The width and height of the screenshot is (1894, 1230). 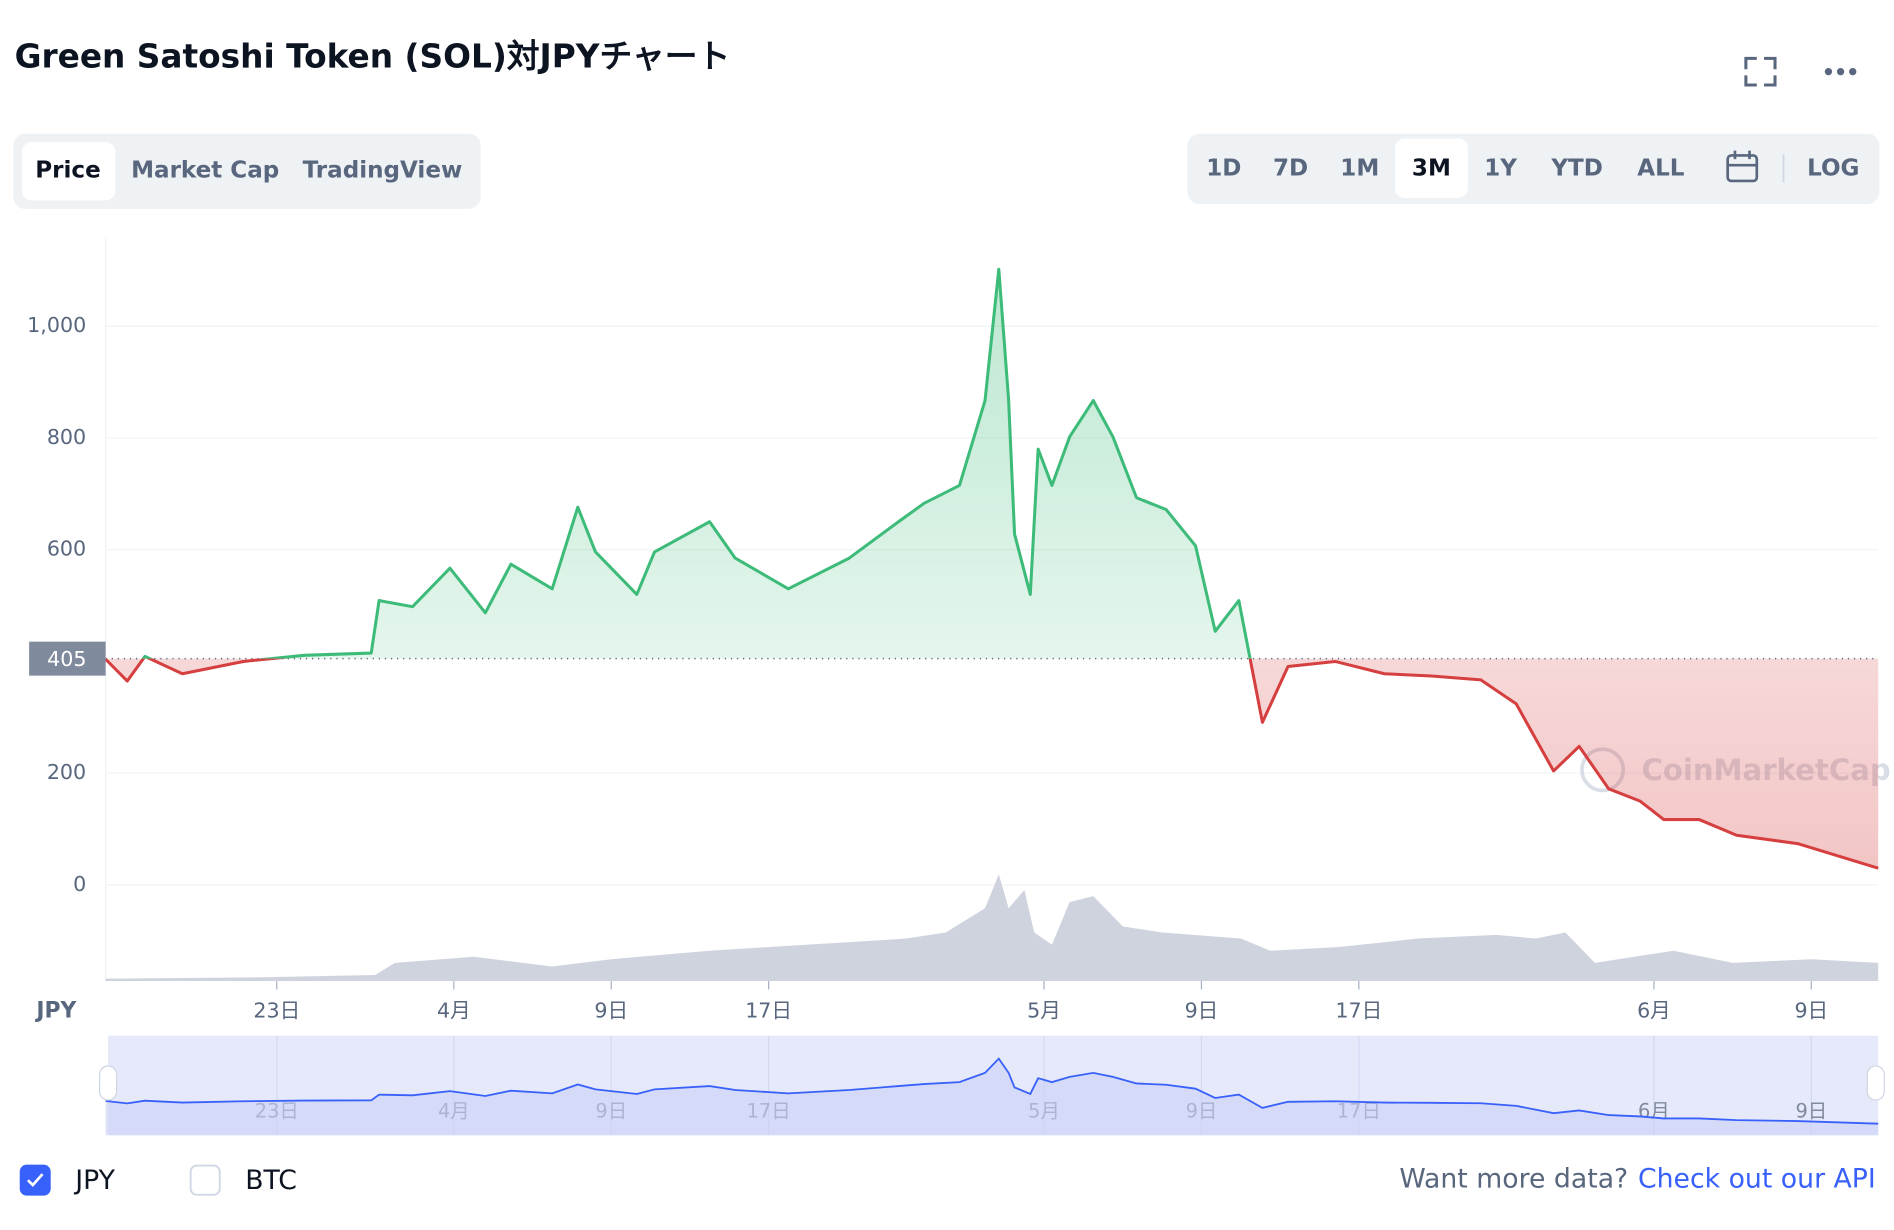 I want to click on check-mark, so click(x=35, y=1180).